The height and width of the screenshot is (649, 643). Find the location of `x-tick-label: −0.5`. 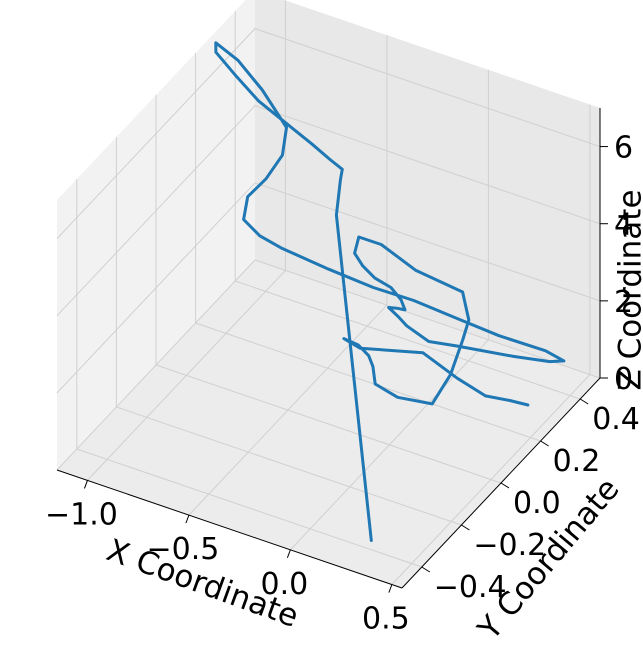

x-tick-label: −0.5 is located at coordinates (182, 549).